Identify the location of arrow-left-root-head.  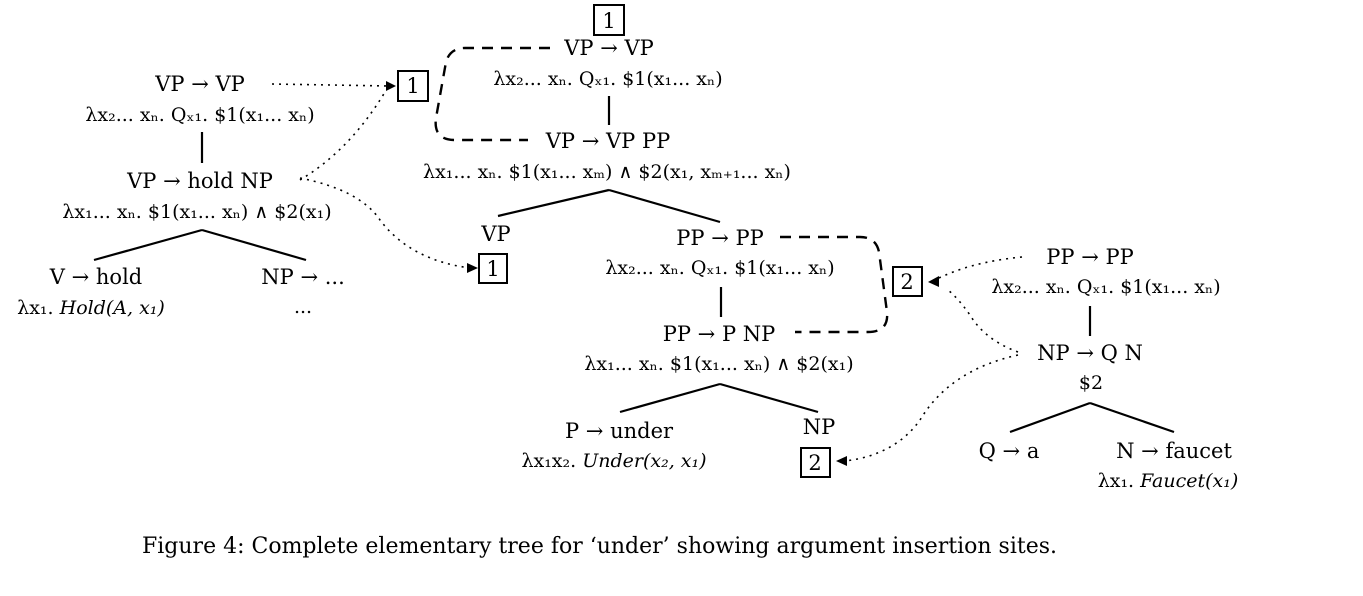
(391, 86).